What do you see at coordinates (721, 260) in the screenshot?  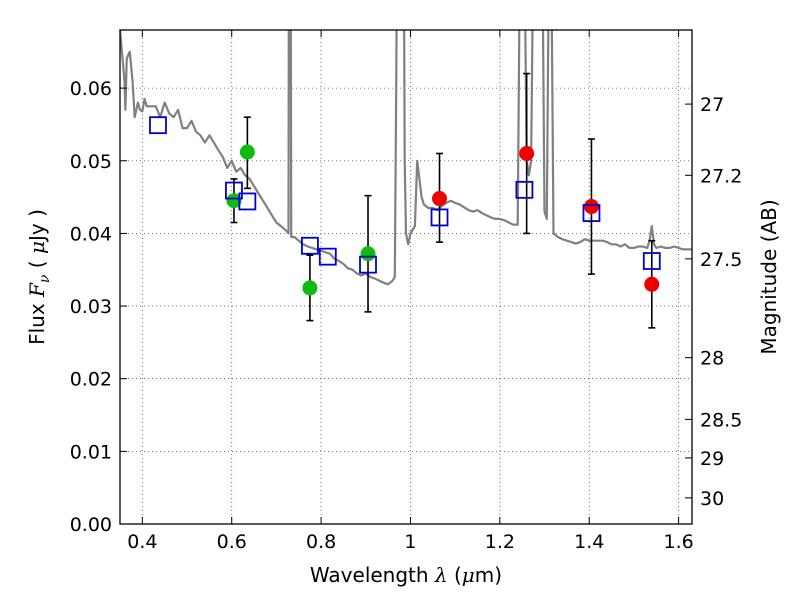 I see `y2-tick-label: 27.5` at bounding box center [721, 260].